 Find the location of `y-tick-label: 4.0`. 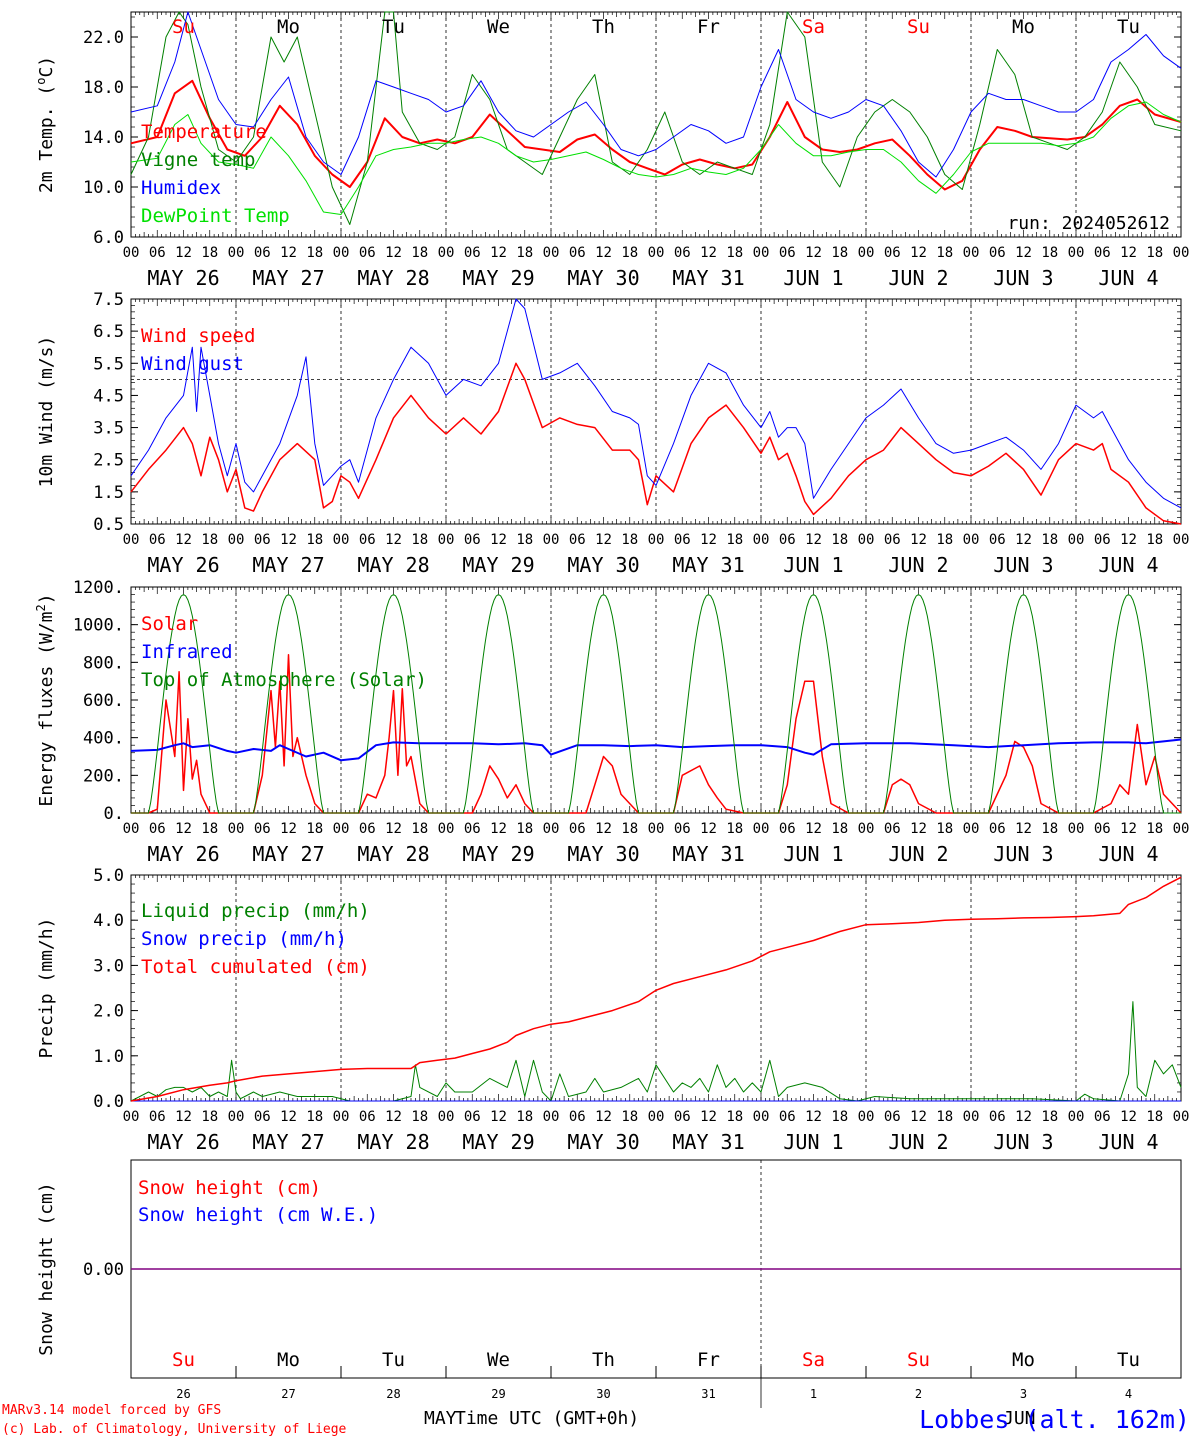

y-tick-label: 4.0 is located at coordinates (108, 921).